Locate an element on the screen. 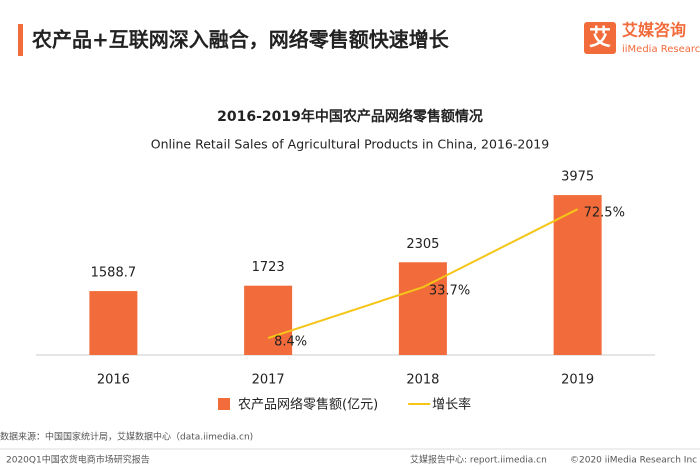  bar-value-label: 2305 is located at coordinates (422, 244).